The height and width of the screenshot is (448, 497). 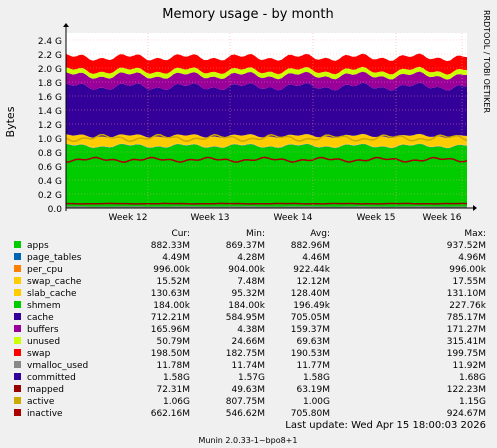 What do you see at coordinates (310, 318) in the screenshot?
I see `legend-value-avg: 705.05M` at bounding box center [310, 318].